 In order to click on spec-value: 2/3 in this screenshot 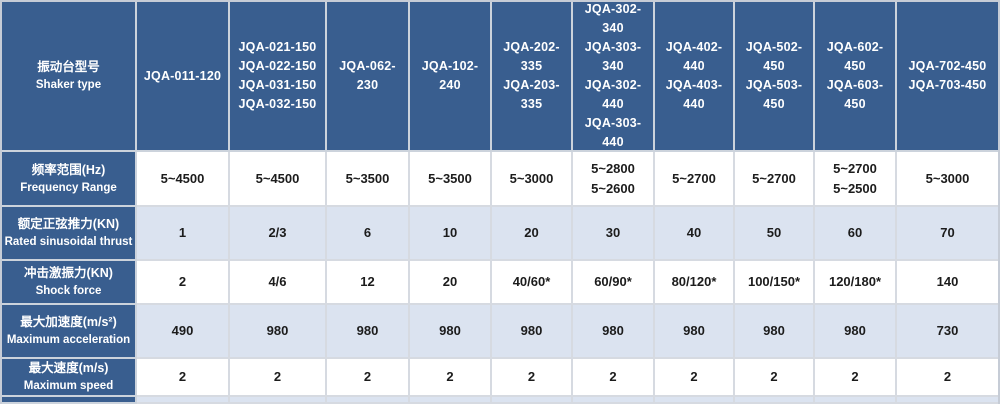, I will do `click(277, 232)`.